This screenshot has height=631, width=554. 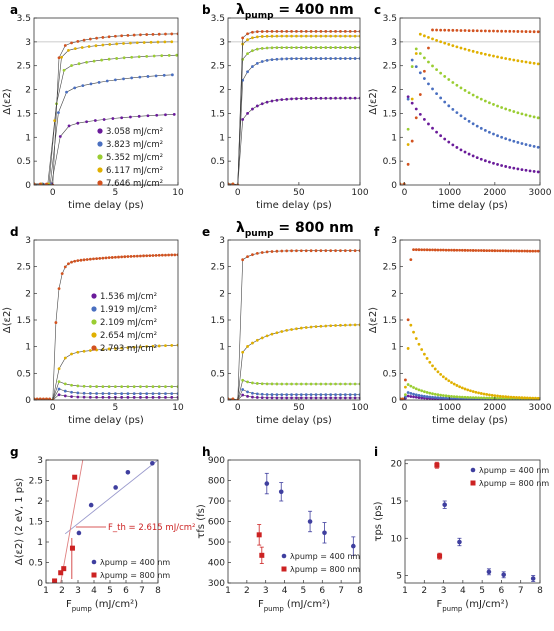 What do you see at coordinates (485, 521) in the screenshot?
I see `plot-area` at bounding box center [485, 521].